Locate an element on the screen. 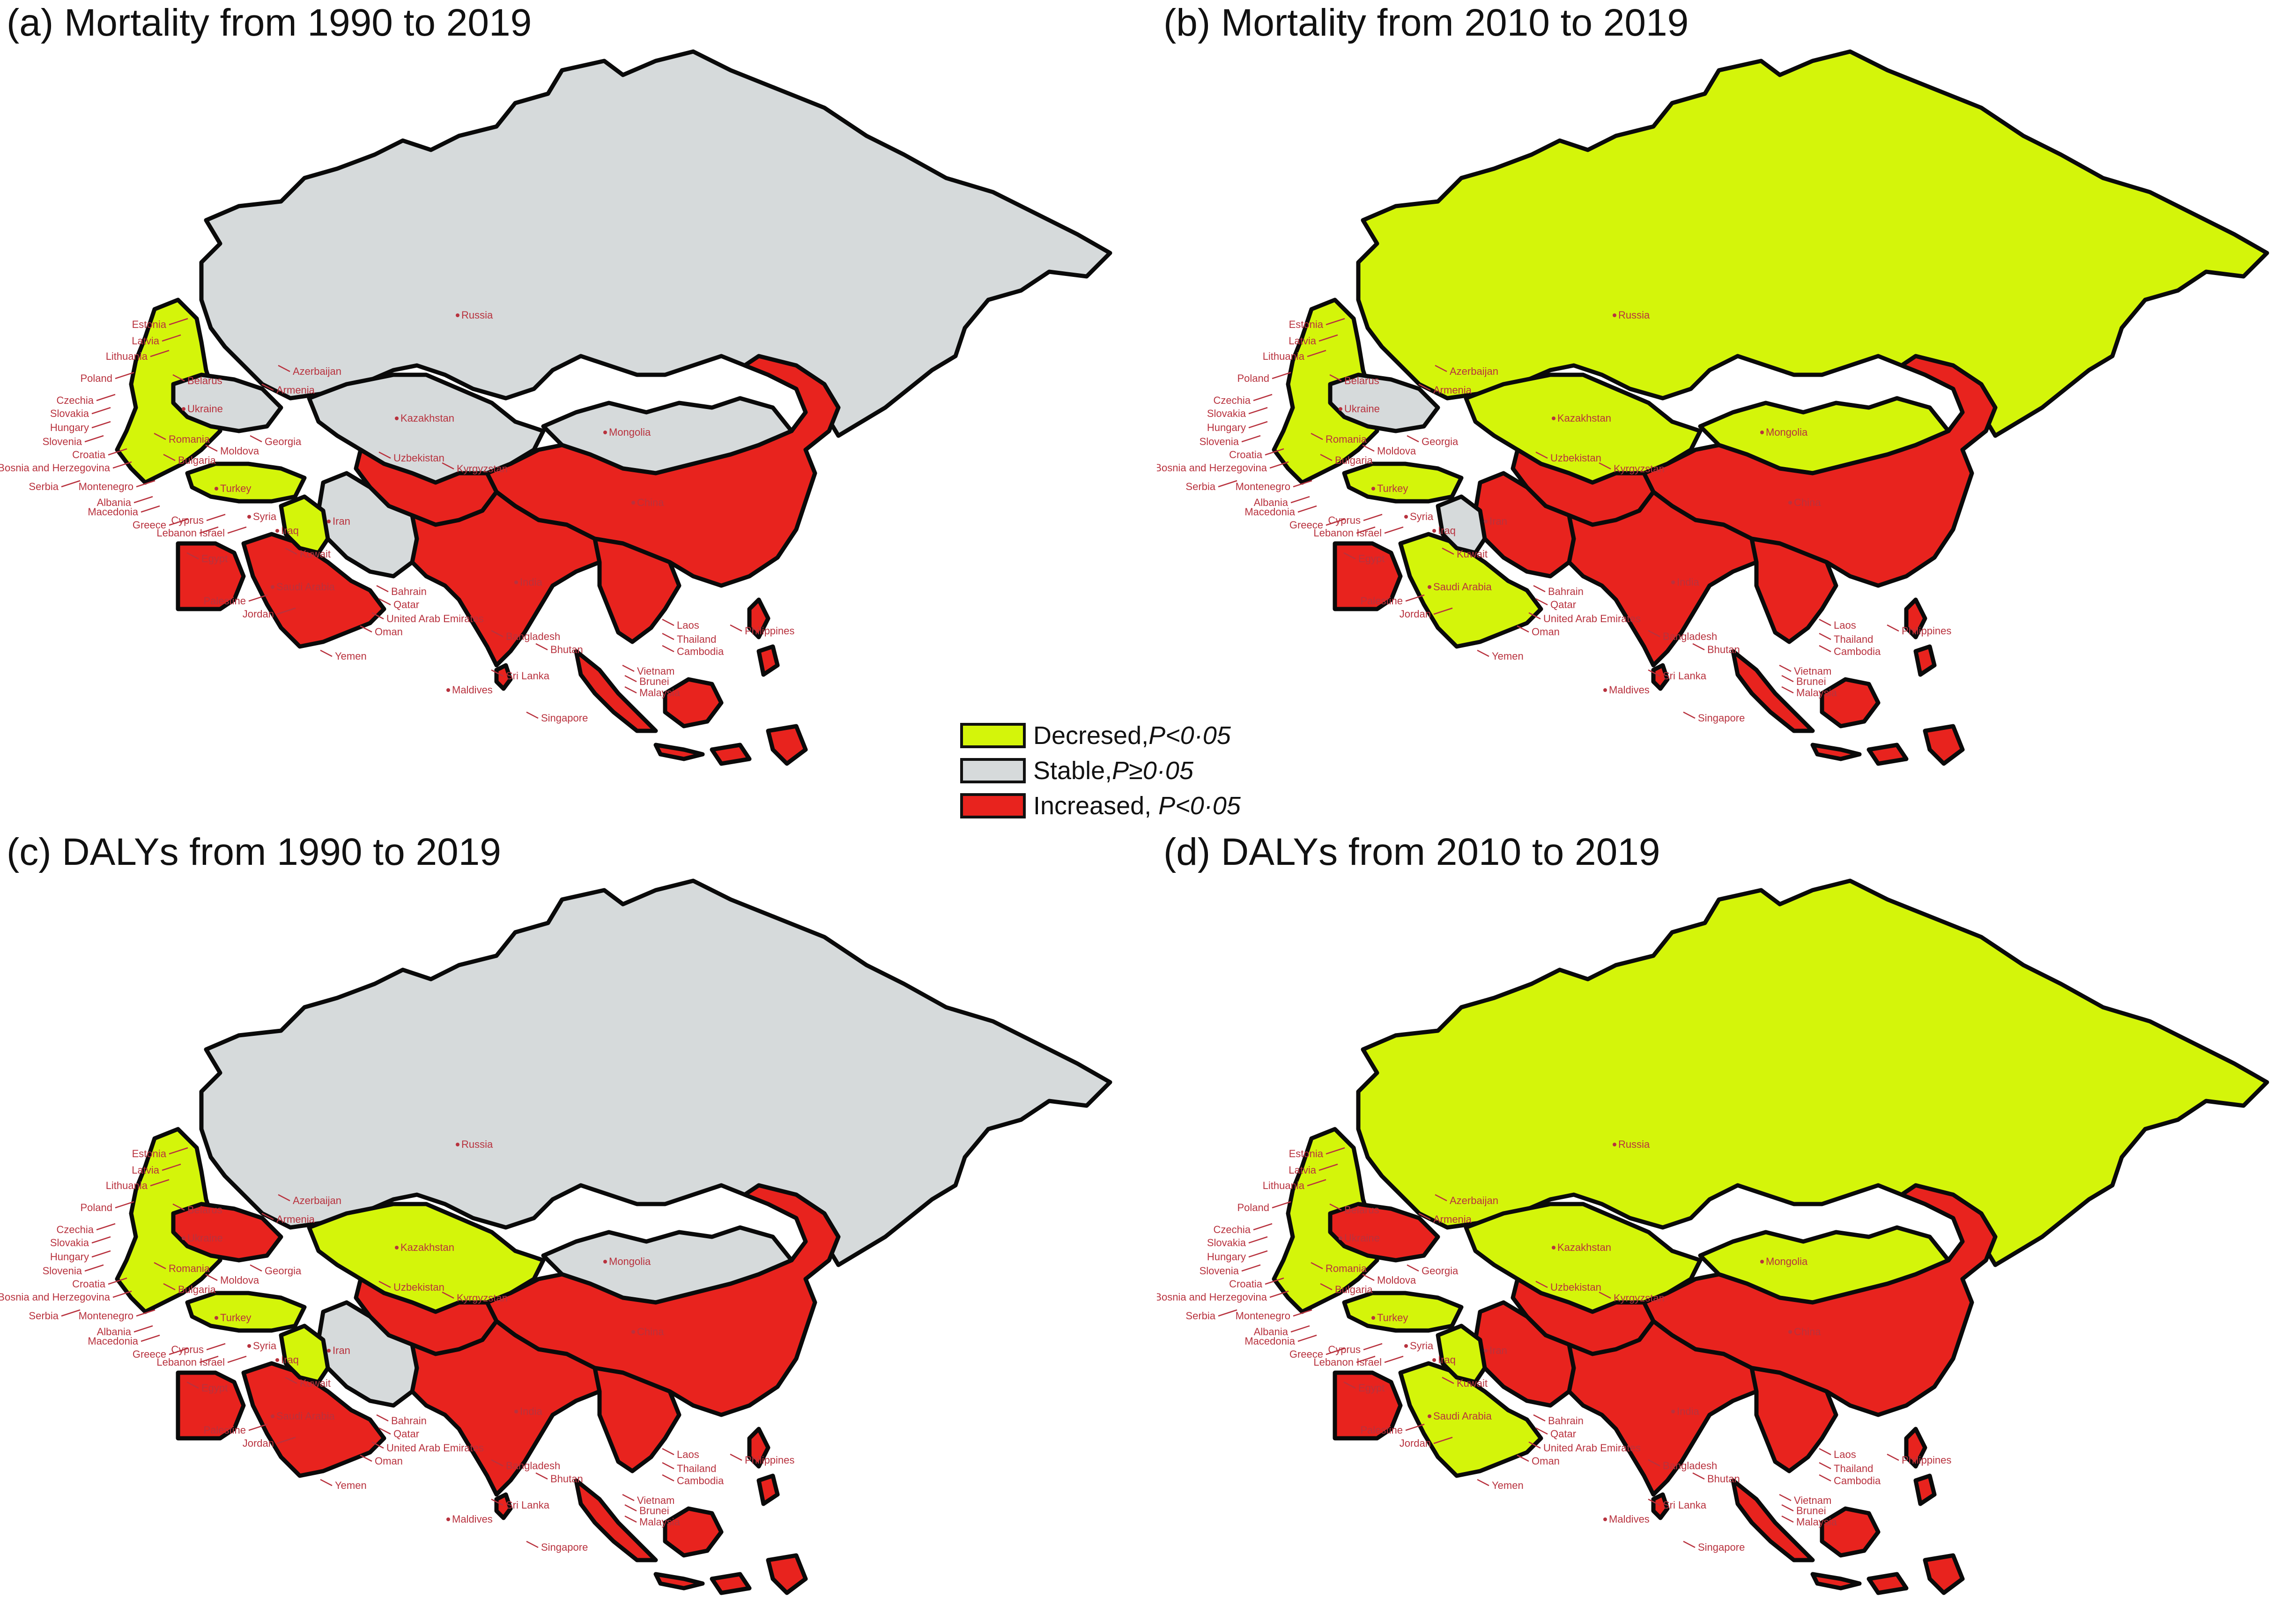  country-leader-cyprus is located at coordinates (1373, 517).